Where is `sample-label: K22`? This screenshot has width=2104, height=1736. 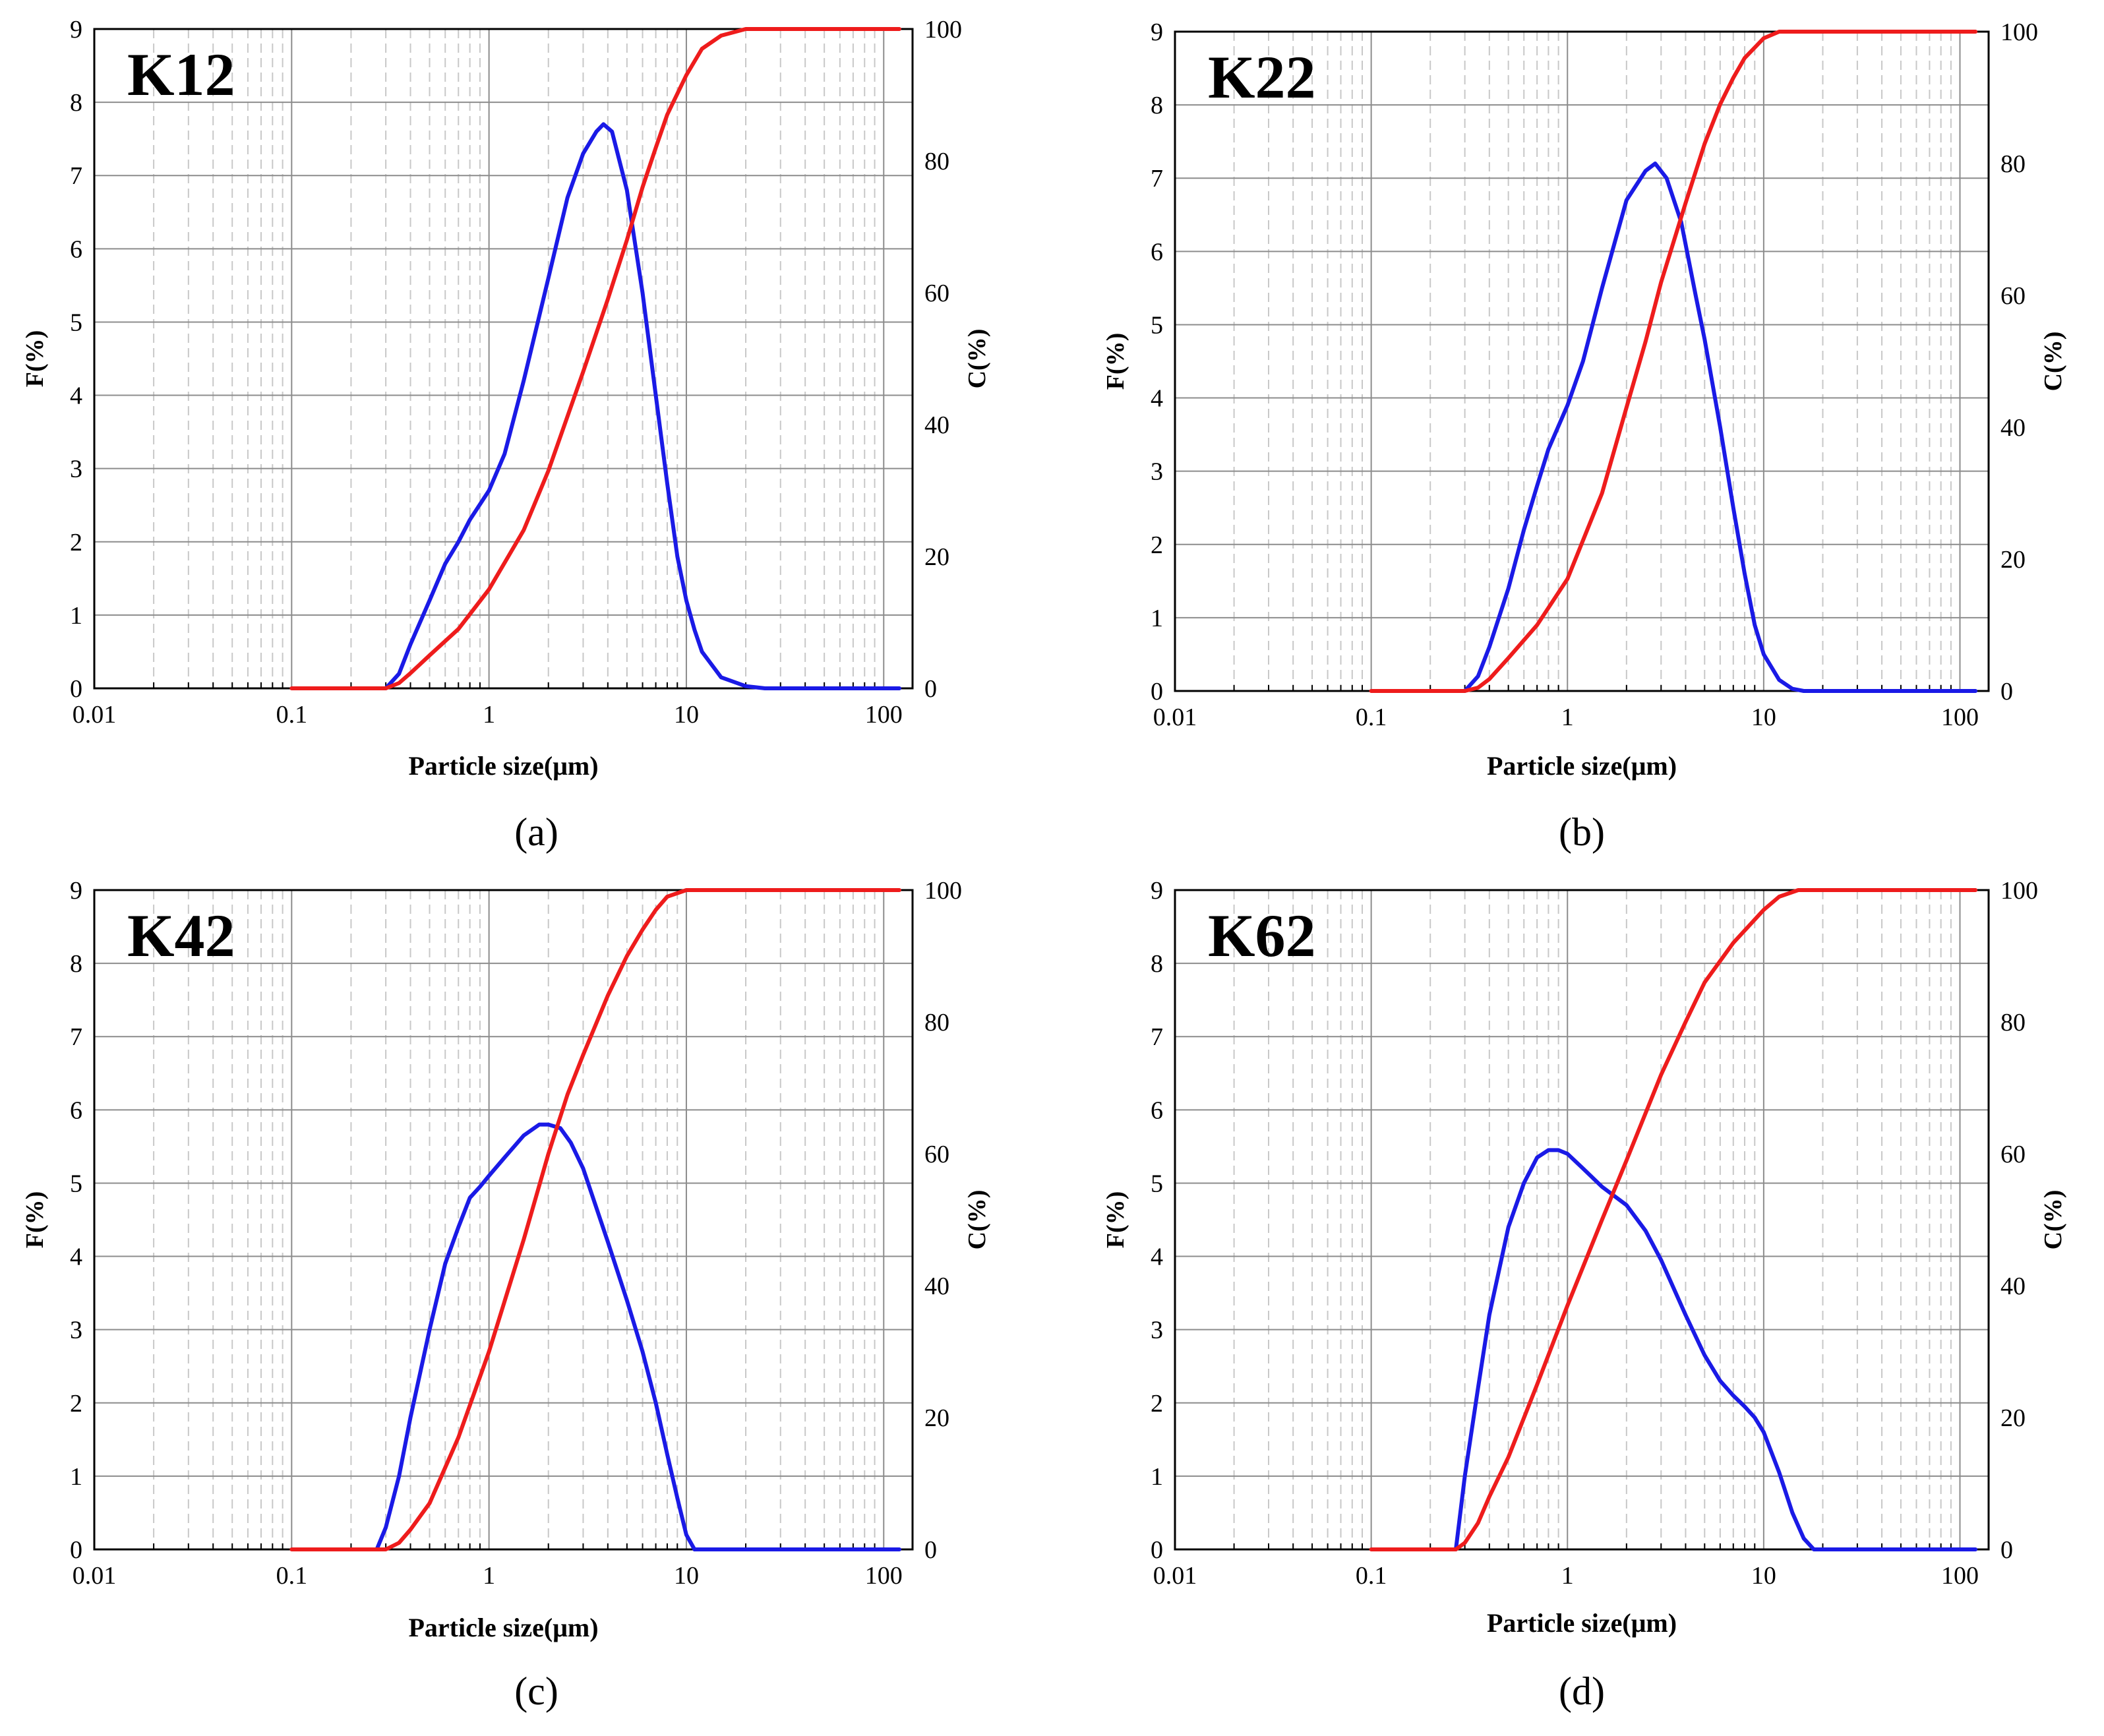
sample-label: K22 is located at coordinates (1262, 78).